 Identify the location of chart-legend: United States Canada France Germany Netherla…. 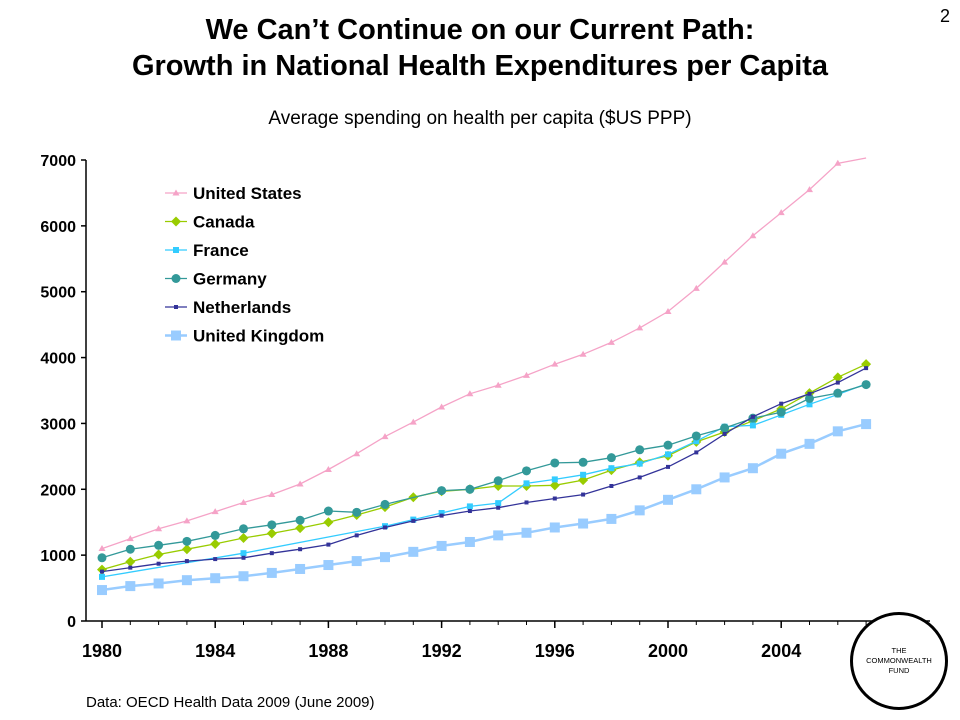
(244, 265).